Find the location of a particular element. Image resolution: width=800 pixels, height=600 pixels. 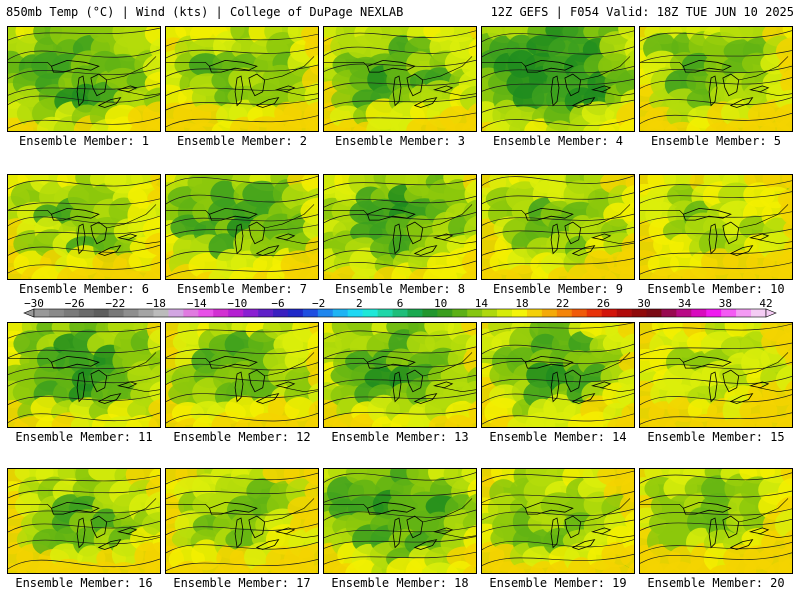

colorbar-tick-label: −22 is located at coordinates (115, 303).